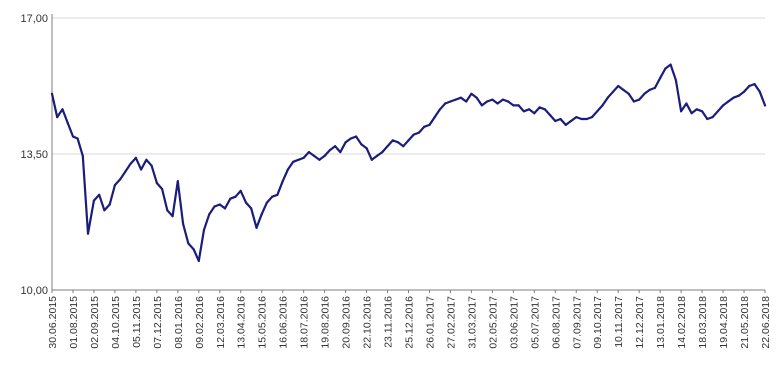 The image size is (781, 370). What do you see at coordinates (179, 322) in the screenshot?
I see `x-tick-label: 08.01.2016` at bounding box center [179, 322].